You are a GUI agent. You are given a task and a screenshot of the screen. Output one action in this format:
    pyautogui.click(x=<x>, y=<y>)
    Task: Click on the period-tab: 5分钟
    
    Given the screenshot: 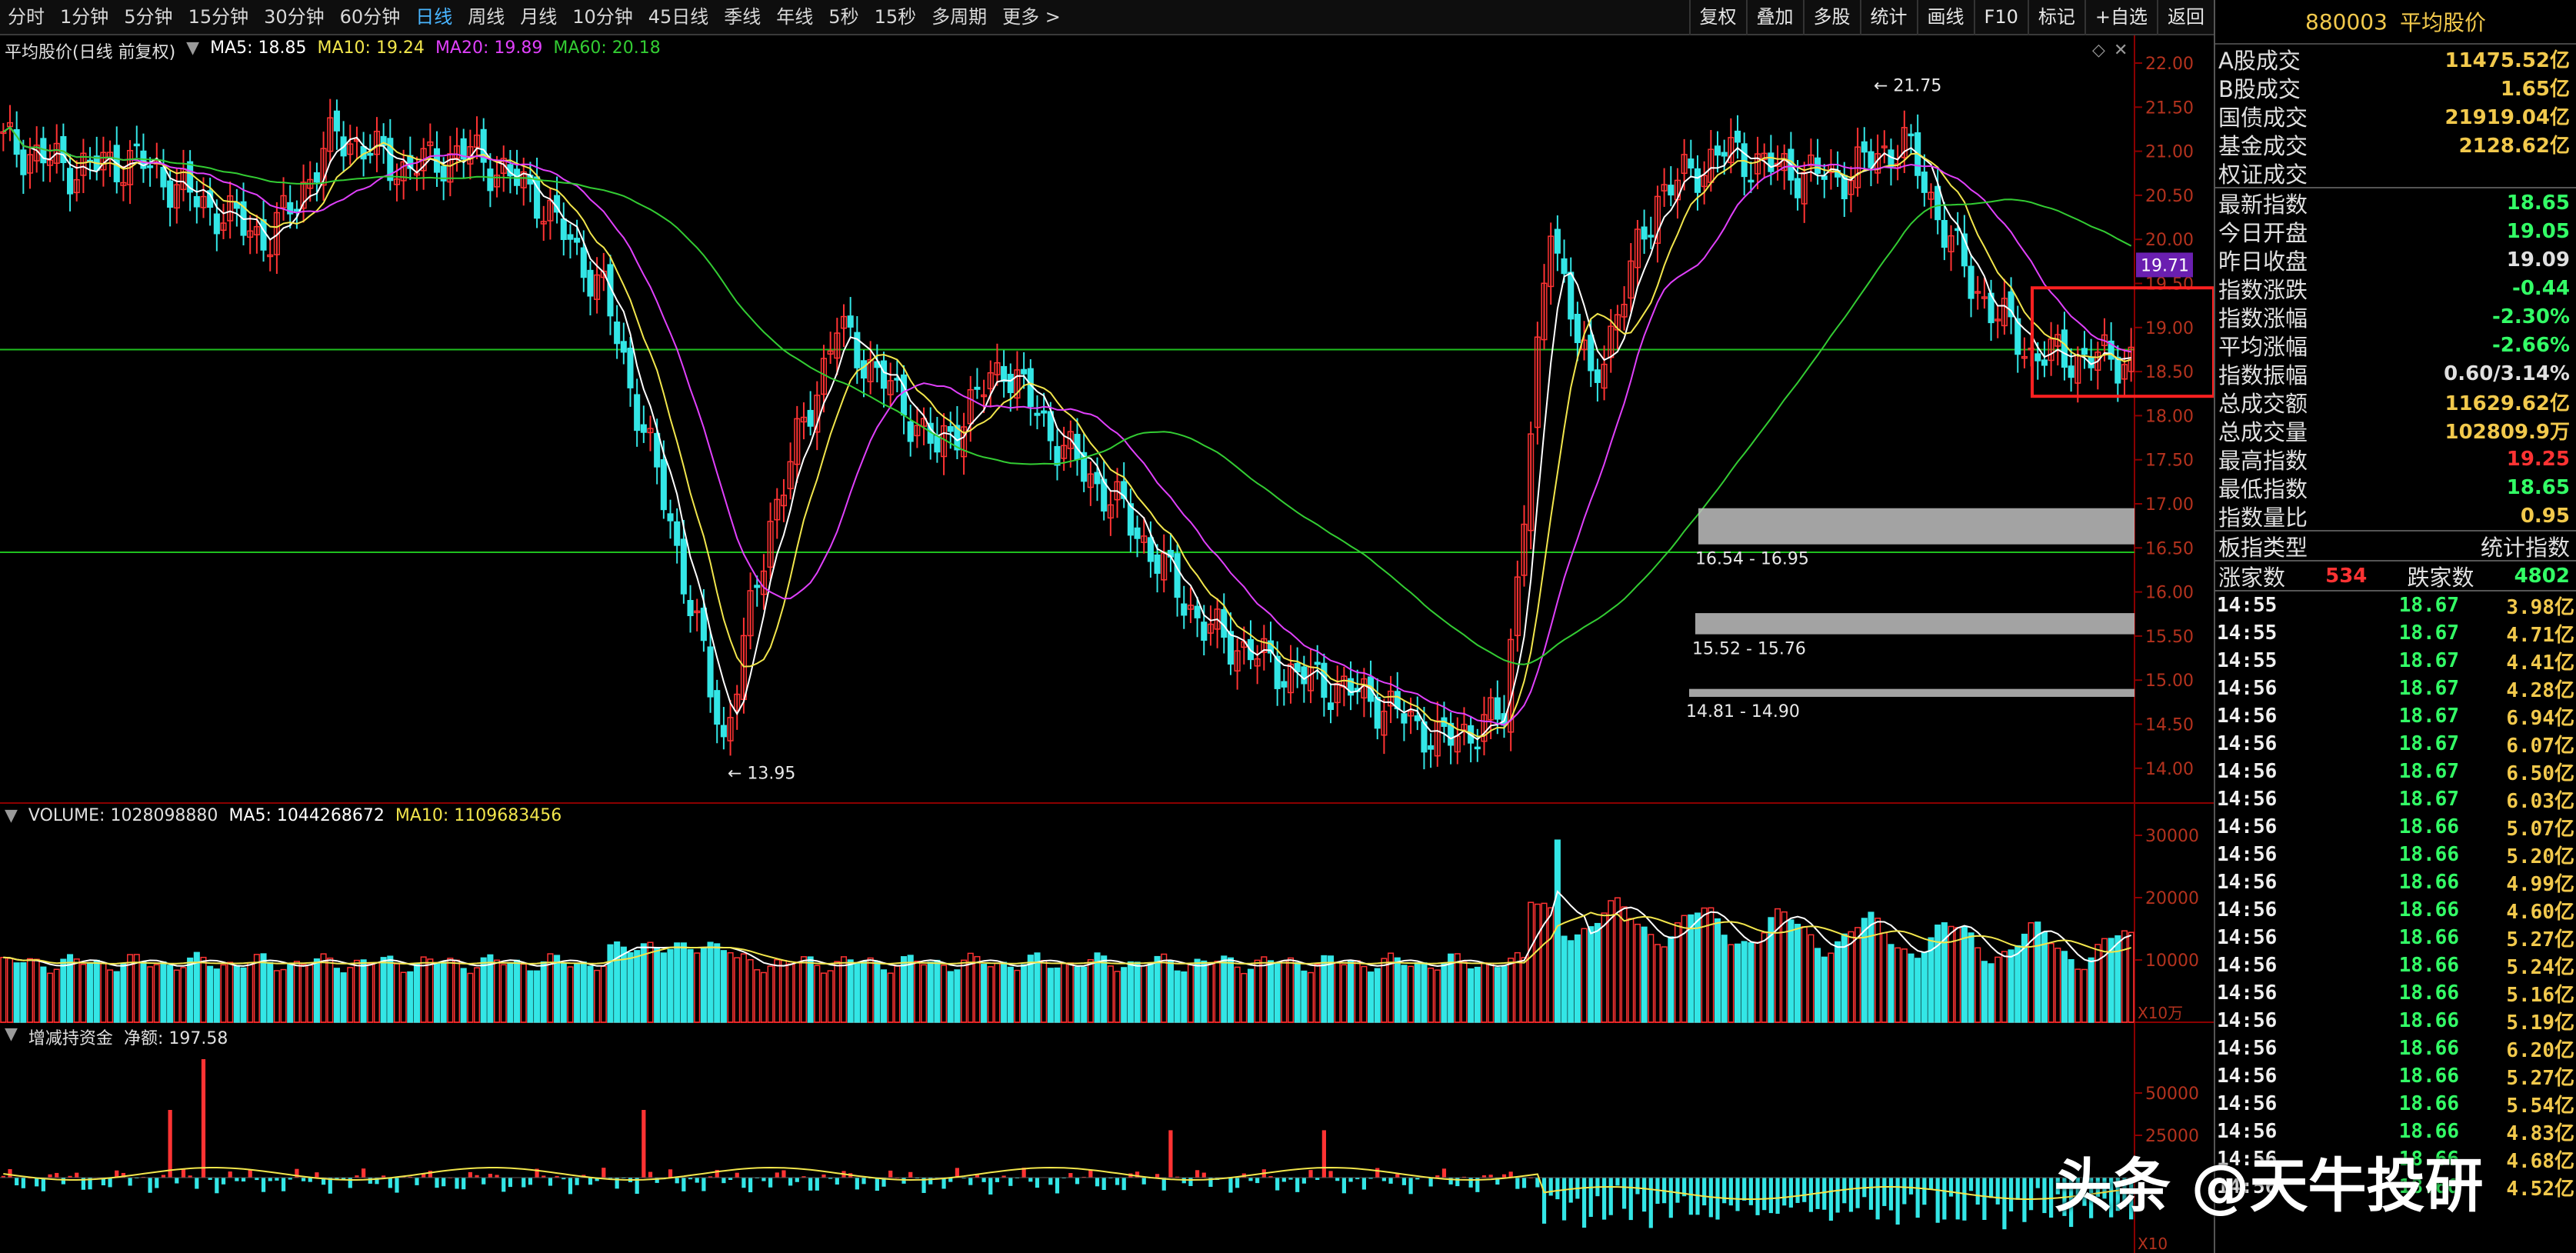 What is the action you would take?
    pyautogui.click(x=148, y=17)
    